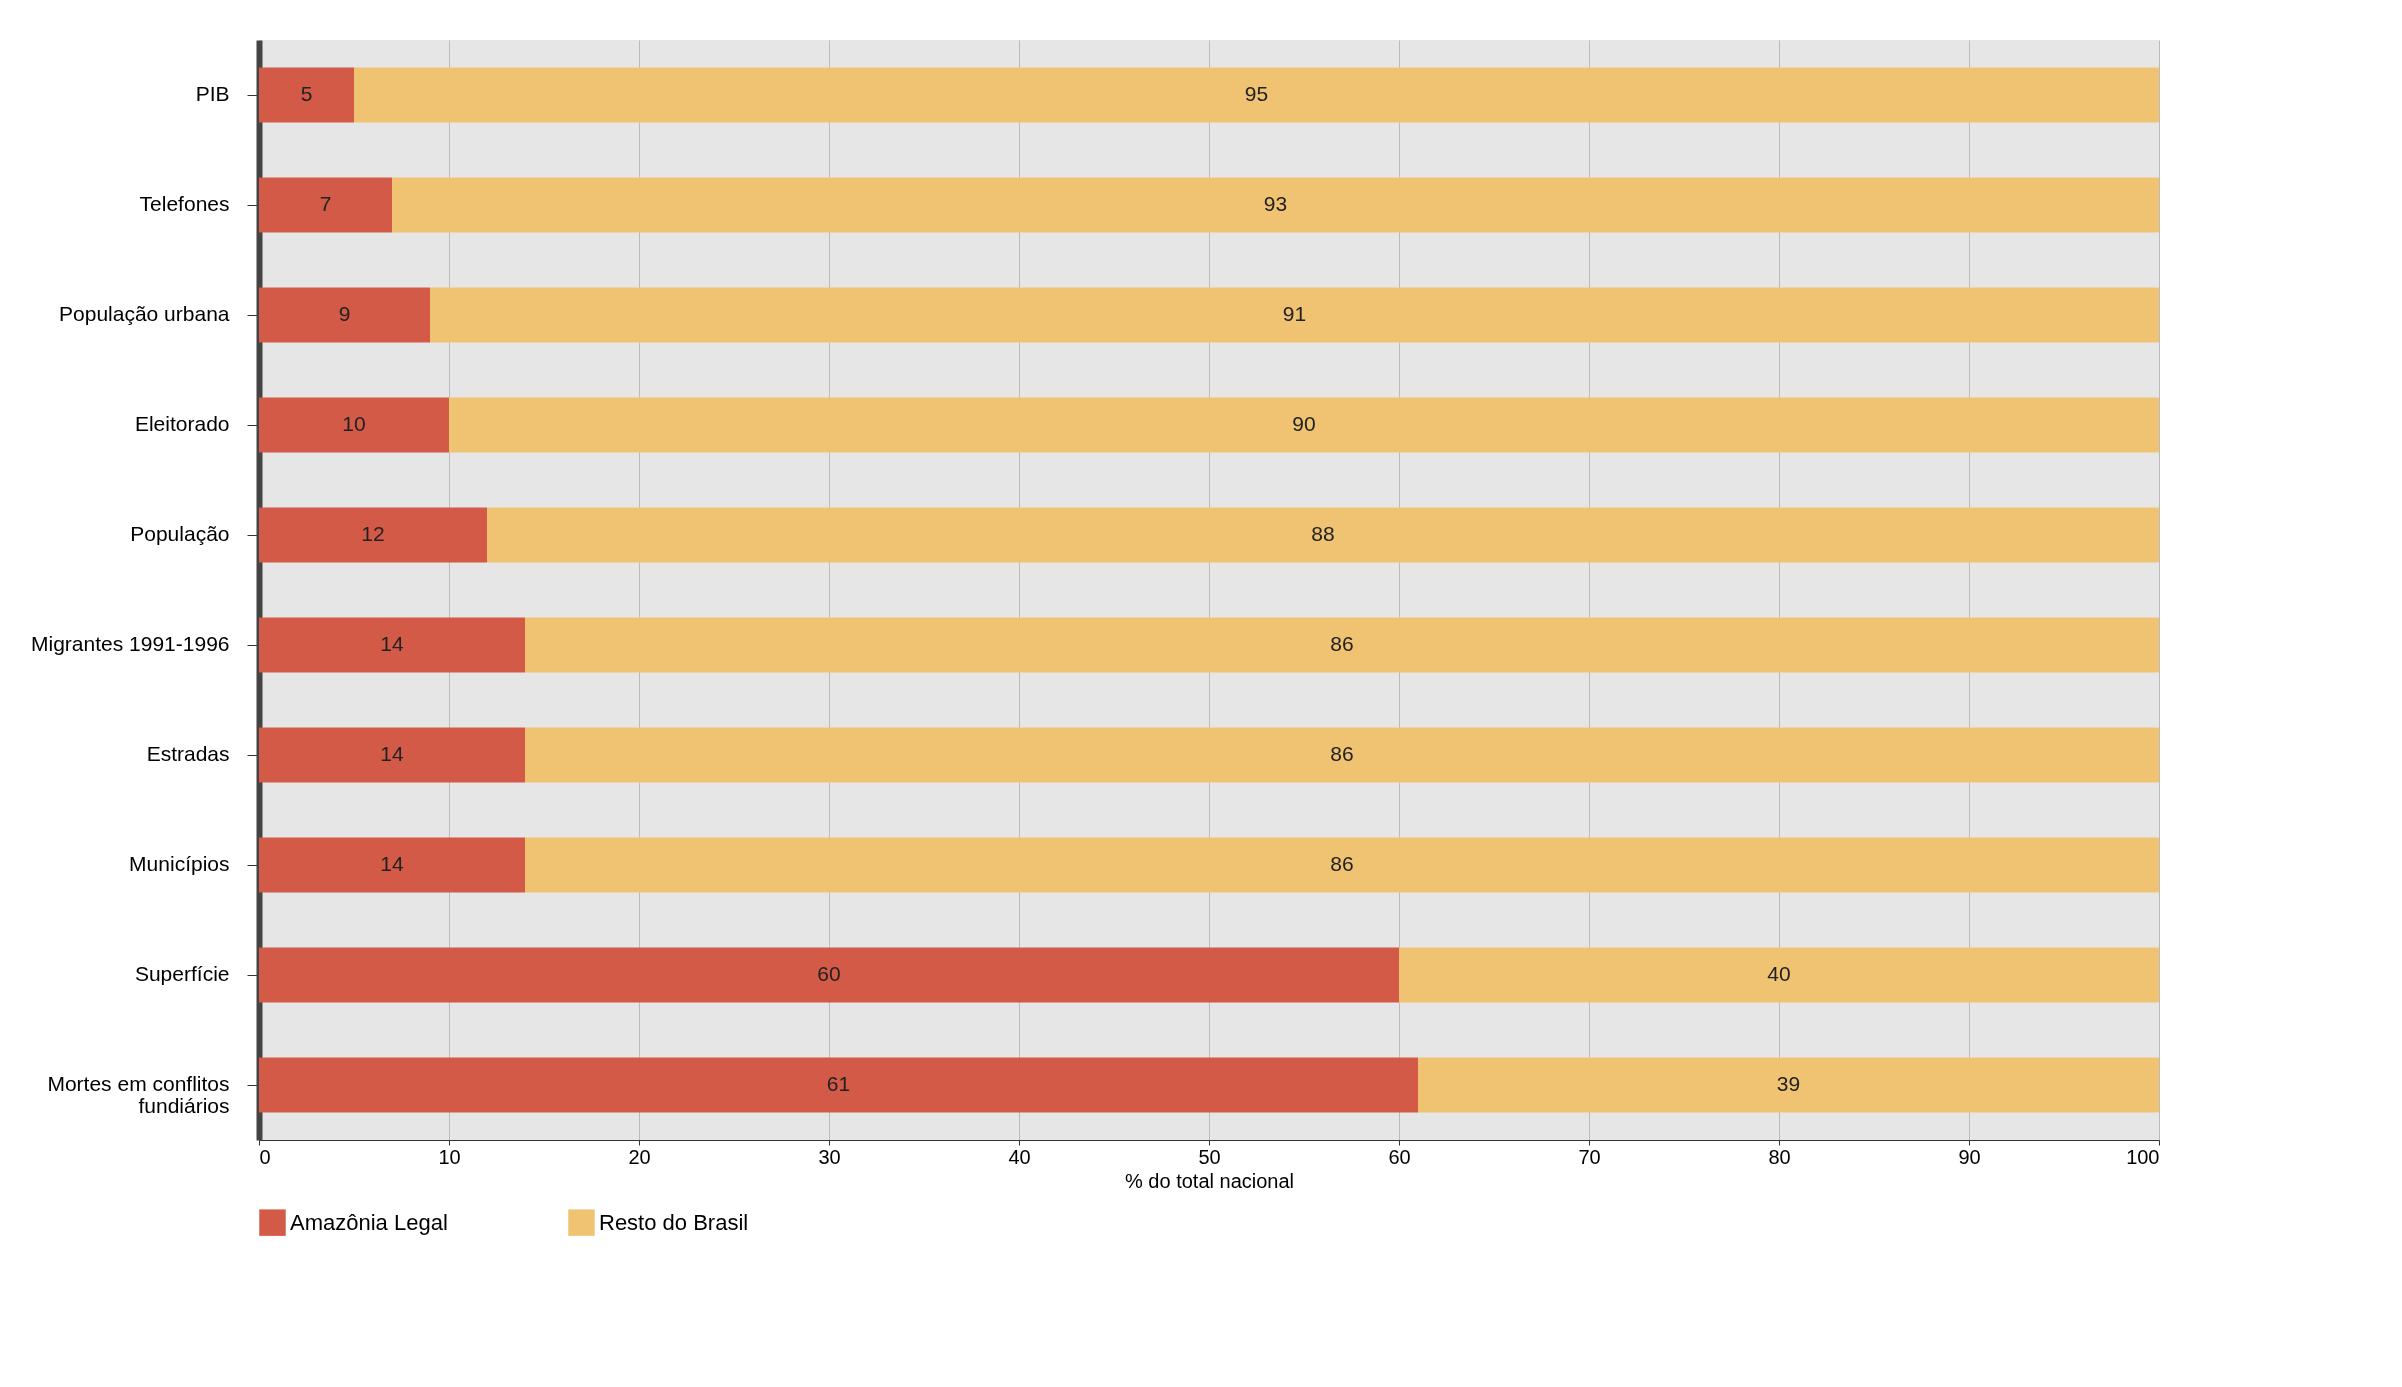 The image size is (2402, 1387). I want to click on x-tick-label: 40, so click(1019, 1156).